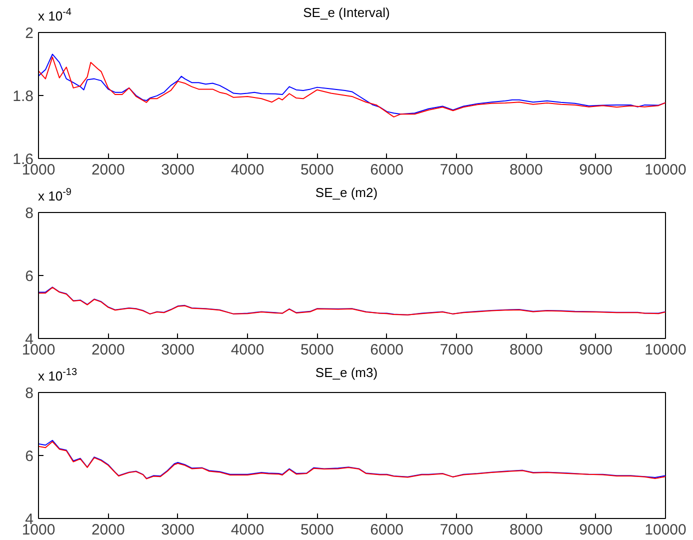  What do you see at coordinates (58, 376) in the screenshot?
I see `text: x 10$^{-13}$` at bounding box center [58, 376].